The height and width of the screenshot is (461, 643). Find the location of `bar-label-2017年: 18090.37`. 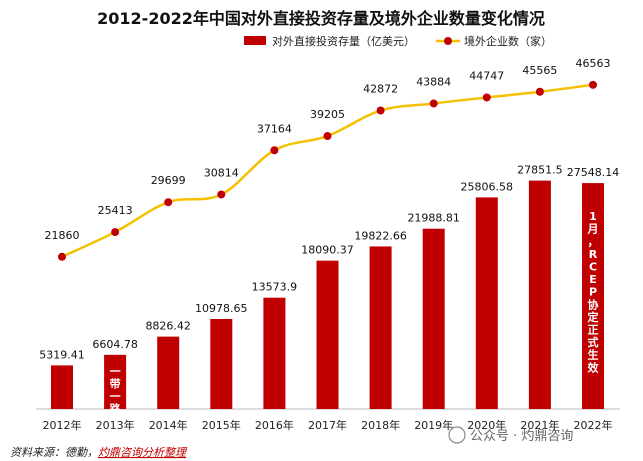

bar-label-2017年: 18090.37 is located at coordinates (327, 250).